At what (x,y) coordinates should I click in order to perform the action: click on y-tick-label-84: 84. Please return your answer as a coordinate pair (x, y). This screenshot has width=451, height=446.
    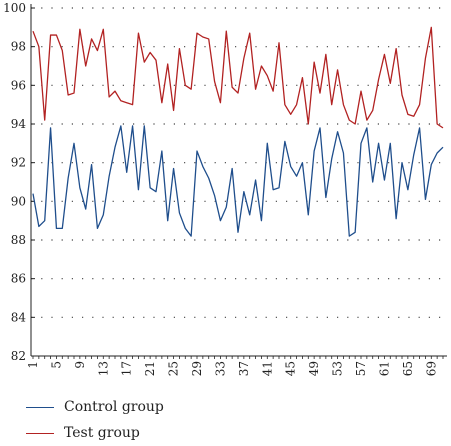
    Looking at the image, I should click on (19, 317).